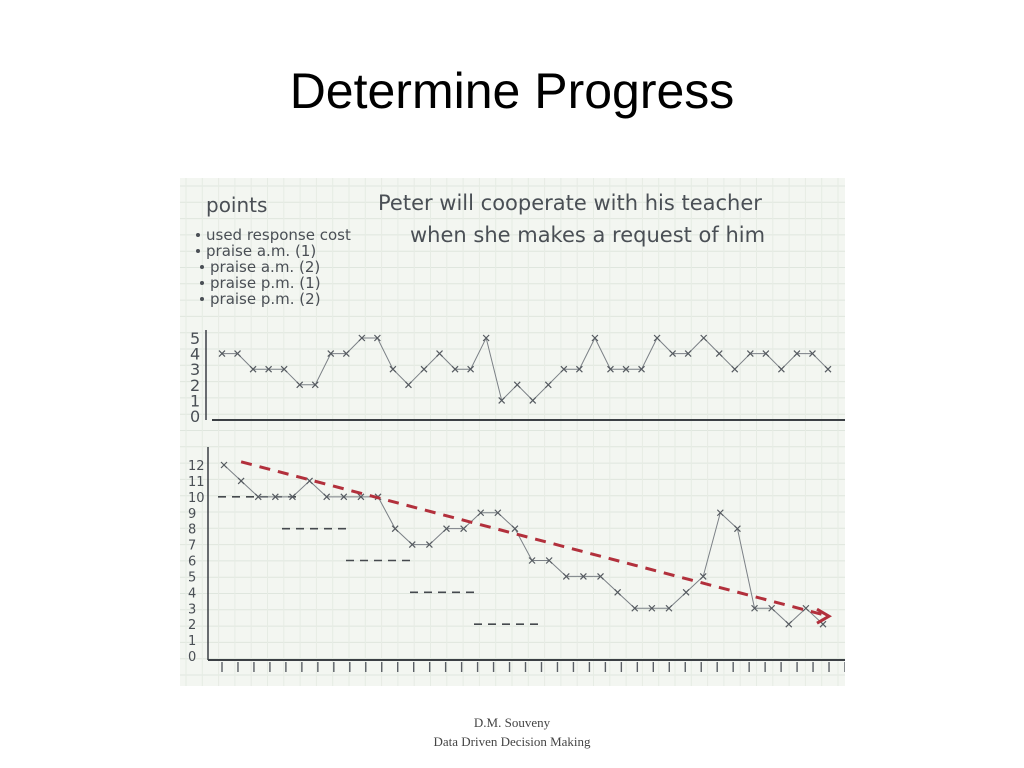 This screenshot has width=1024, height=768. What do you see at coordinates (261, 251) in the screenshot?
I see `legend-item: praise a.m. (1)` at bounding box center [261, 251].